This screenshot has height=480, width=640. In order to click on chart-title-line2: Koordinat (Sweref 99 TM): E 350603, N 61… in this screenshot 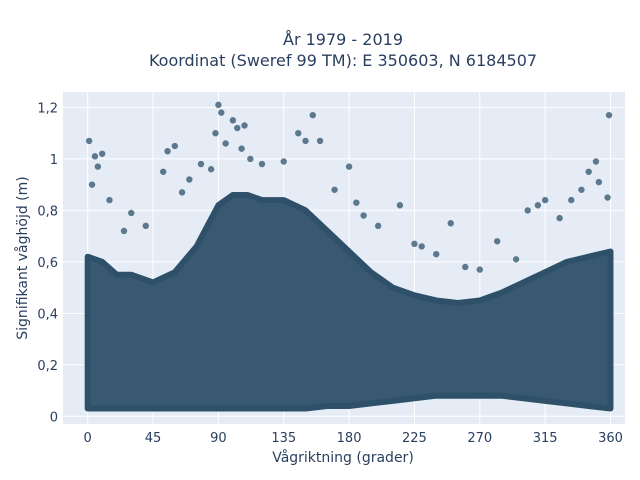, I will do `click(343, 60)`.